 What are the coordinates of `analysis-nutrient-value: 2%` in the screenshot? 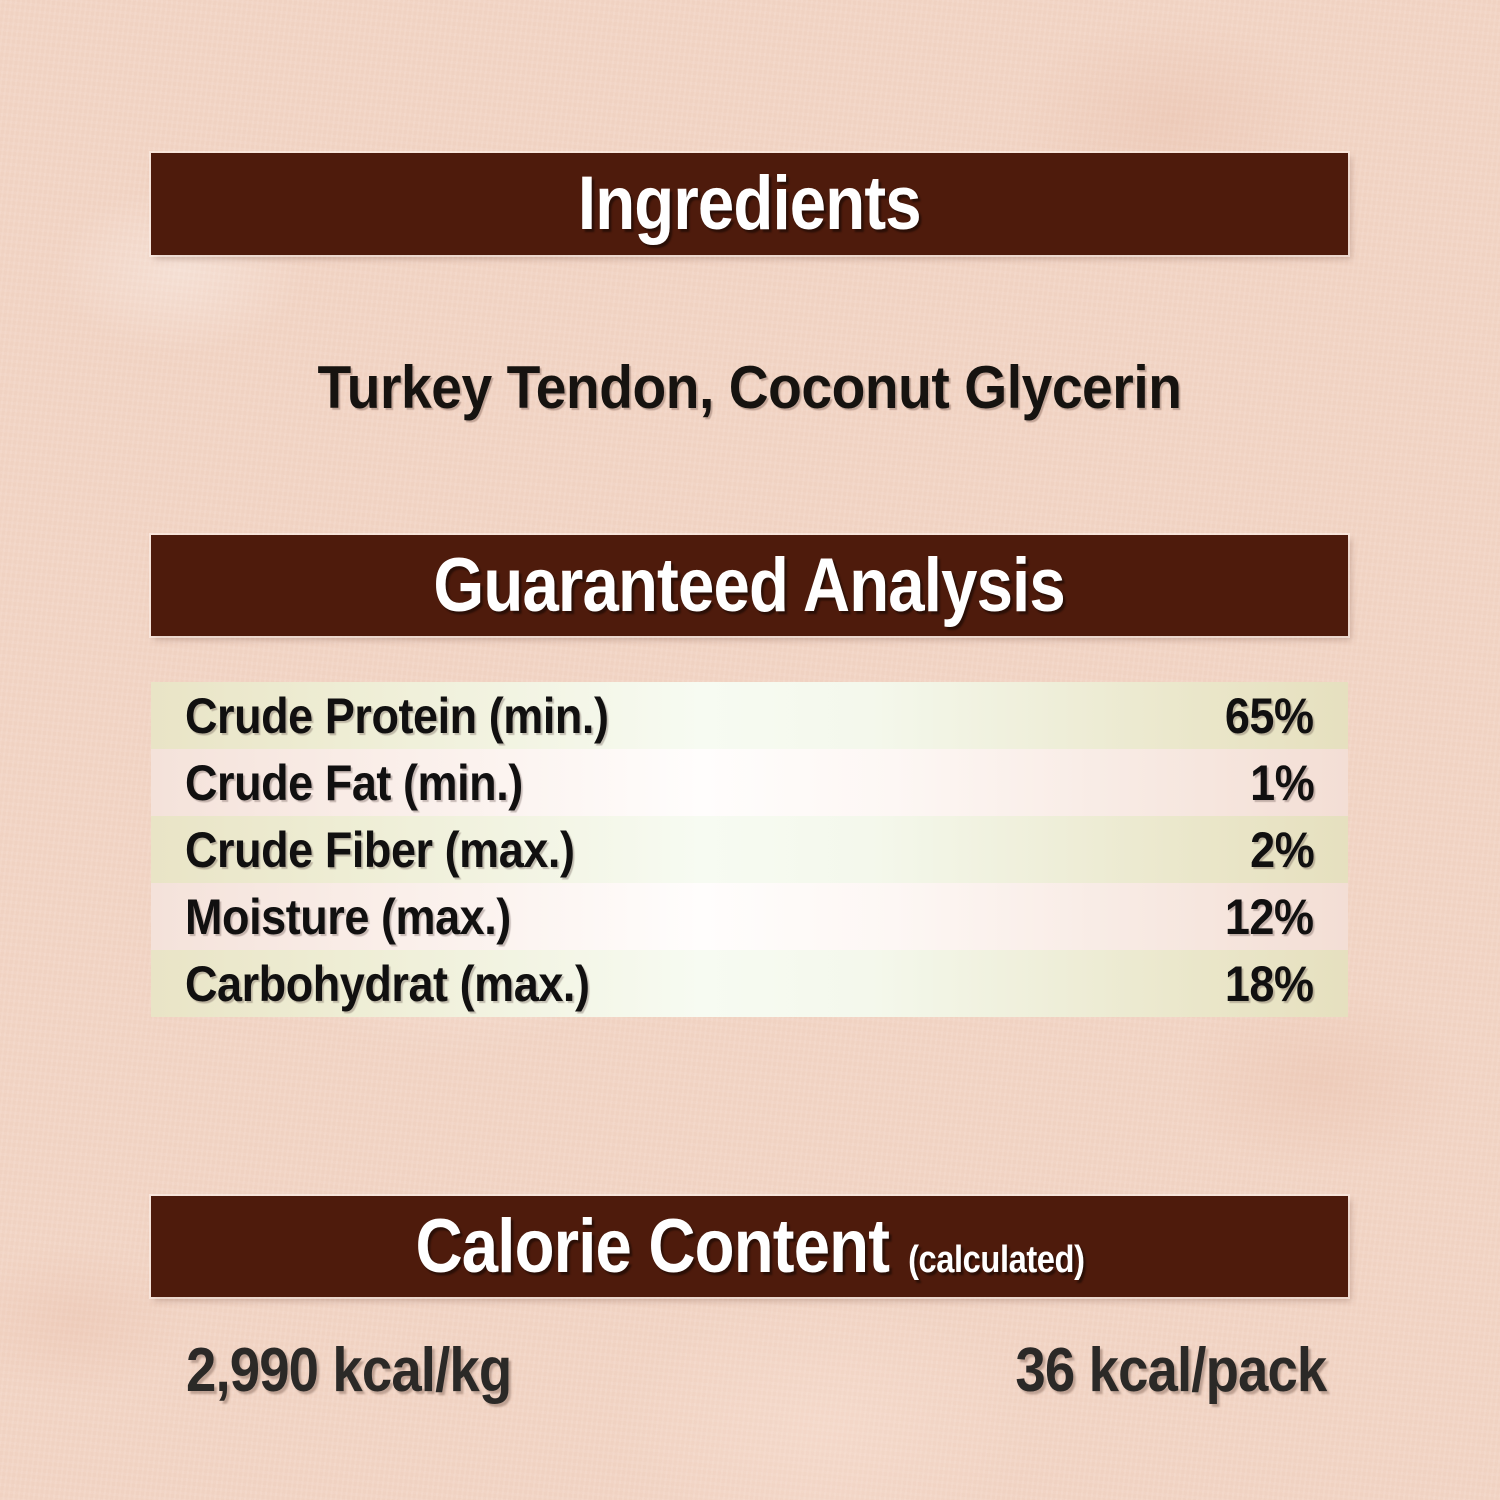 It's located at (1282, 849).